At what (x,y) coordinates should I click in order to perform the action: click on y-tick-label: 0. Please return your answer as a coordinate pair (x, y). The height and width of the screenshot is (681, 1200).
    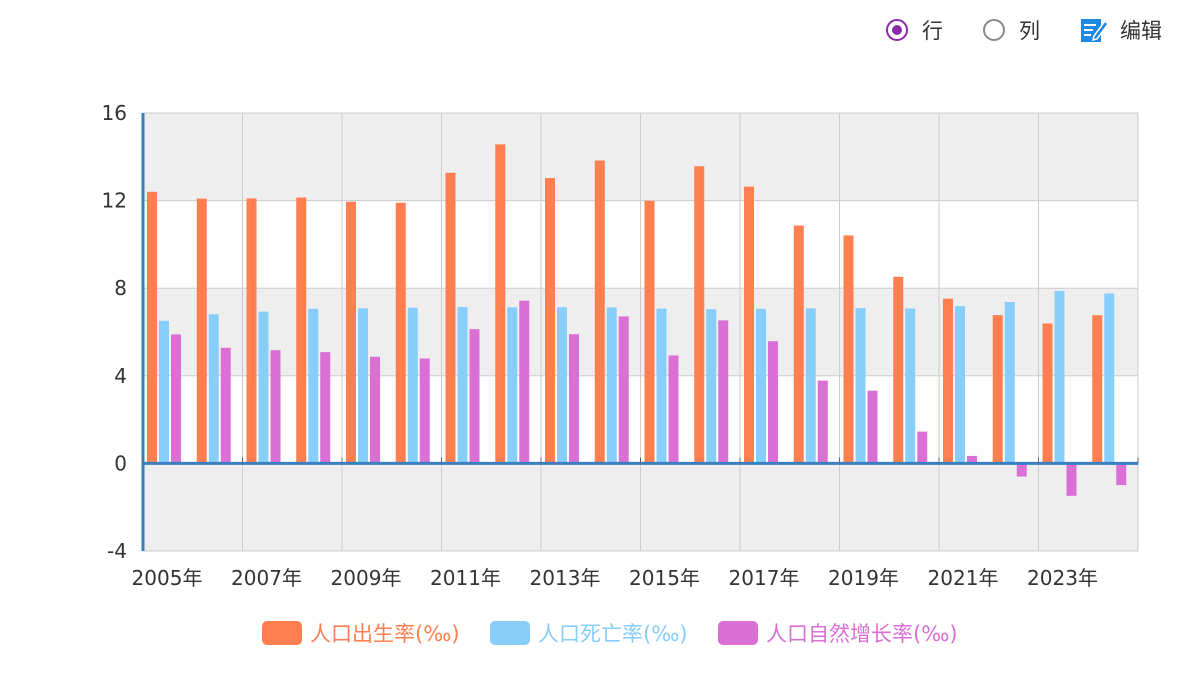
    Looking at the image, I should click on (120, 463).